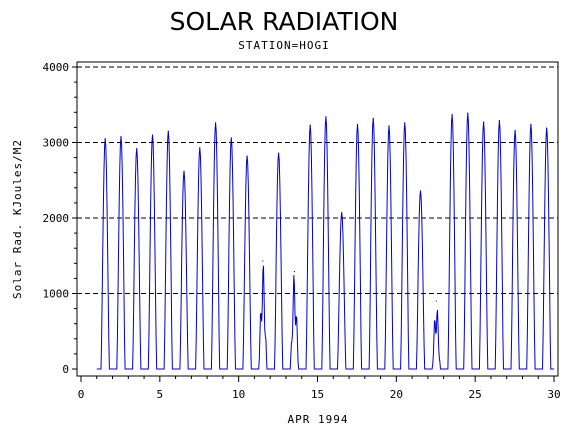 This screenshot has height=430, width=570. Describe the element at coordinates (284, 21) in the screenshot. I see `chart-title: SOLAR RADIATION` at that location.